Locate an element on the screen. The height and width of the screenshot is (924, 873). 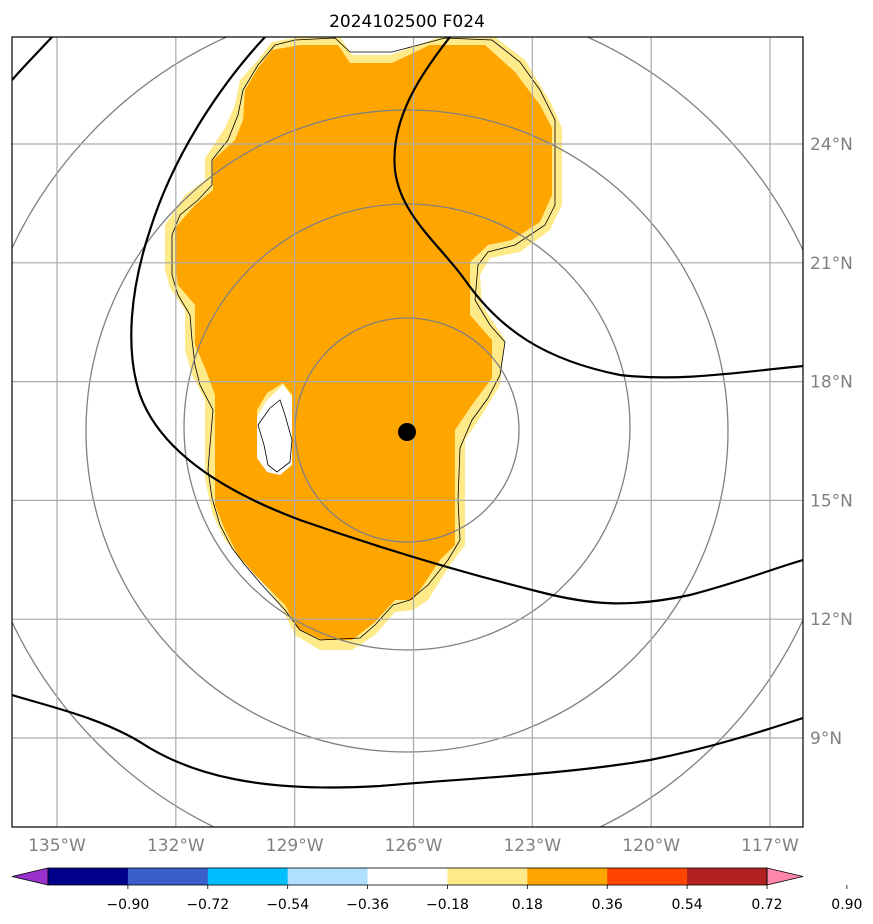
lon-label-2: 129°W is located at coordinates (295, 846).